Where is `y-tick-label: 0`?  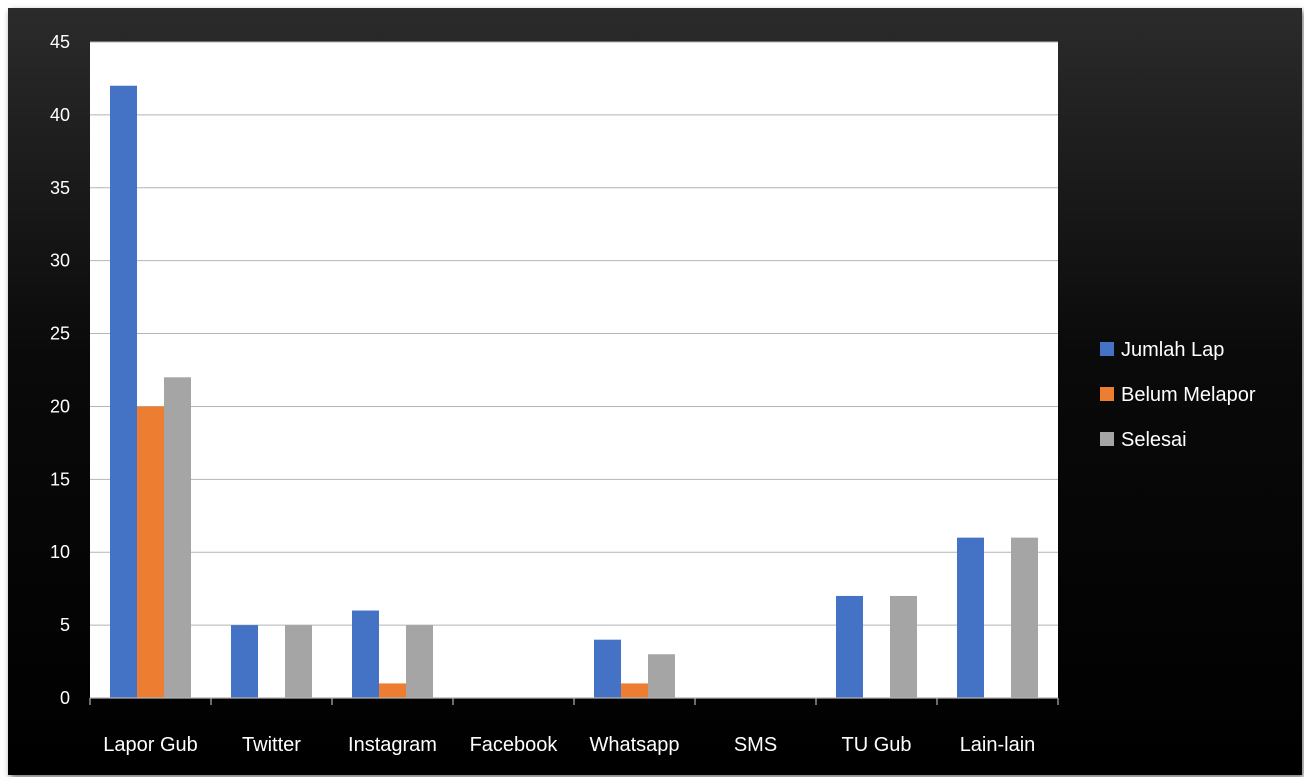
y-tick-label: 0 is located at coordinates (65, 698).